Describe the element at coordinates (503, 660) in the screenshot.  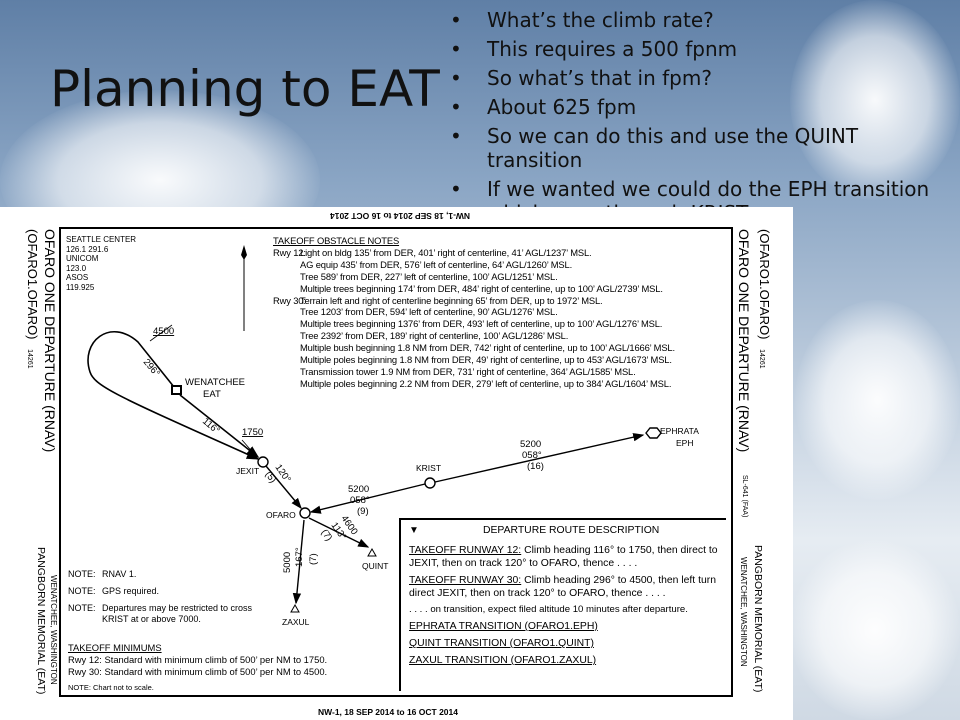
I see `transition-zaxul: ZAXUL TRANSITION (OFARO1.ZAXUL)` at that location.